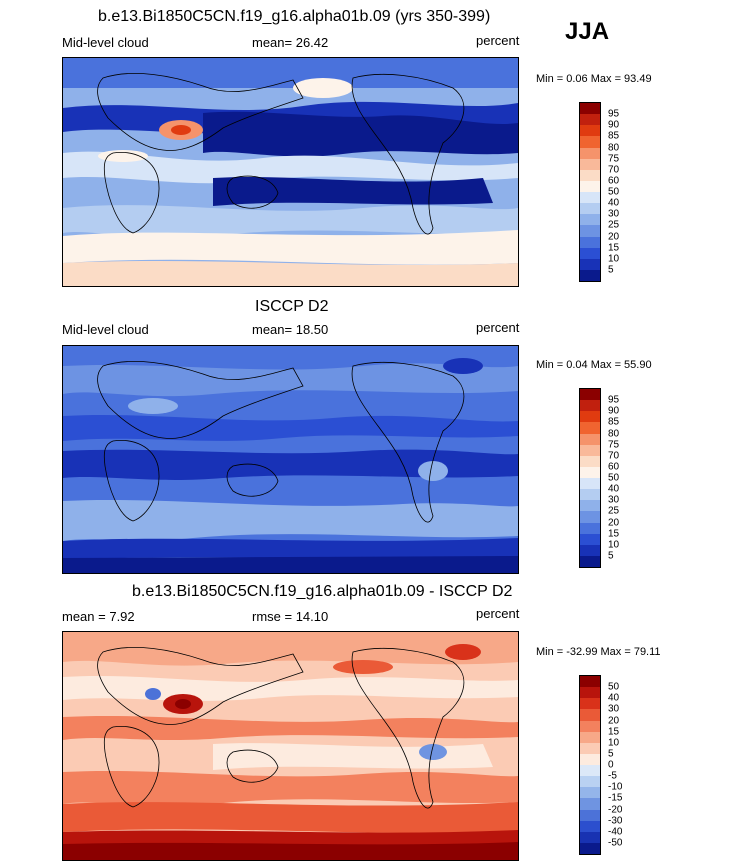  What do you see at coordinates (614, 445) in the screenshot?
I see `colorbar-tick-label: 75` at bounding box center [614, 445].